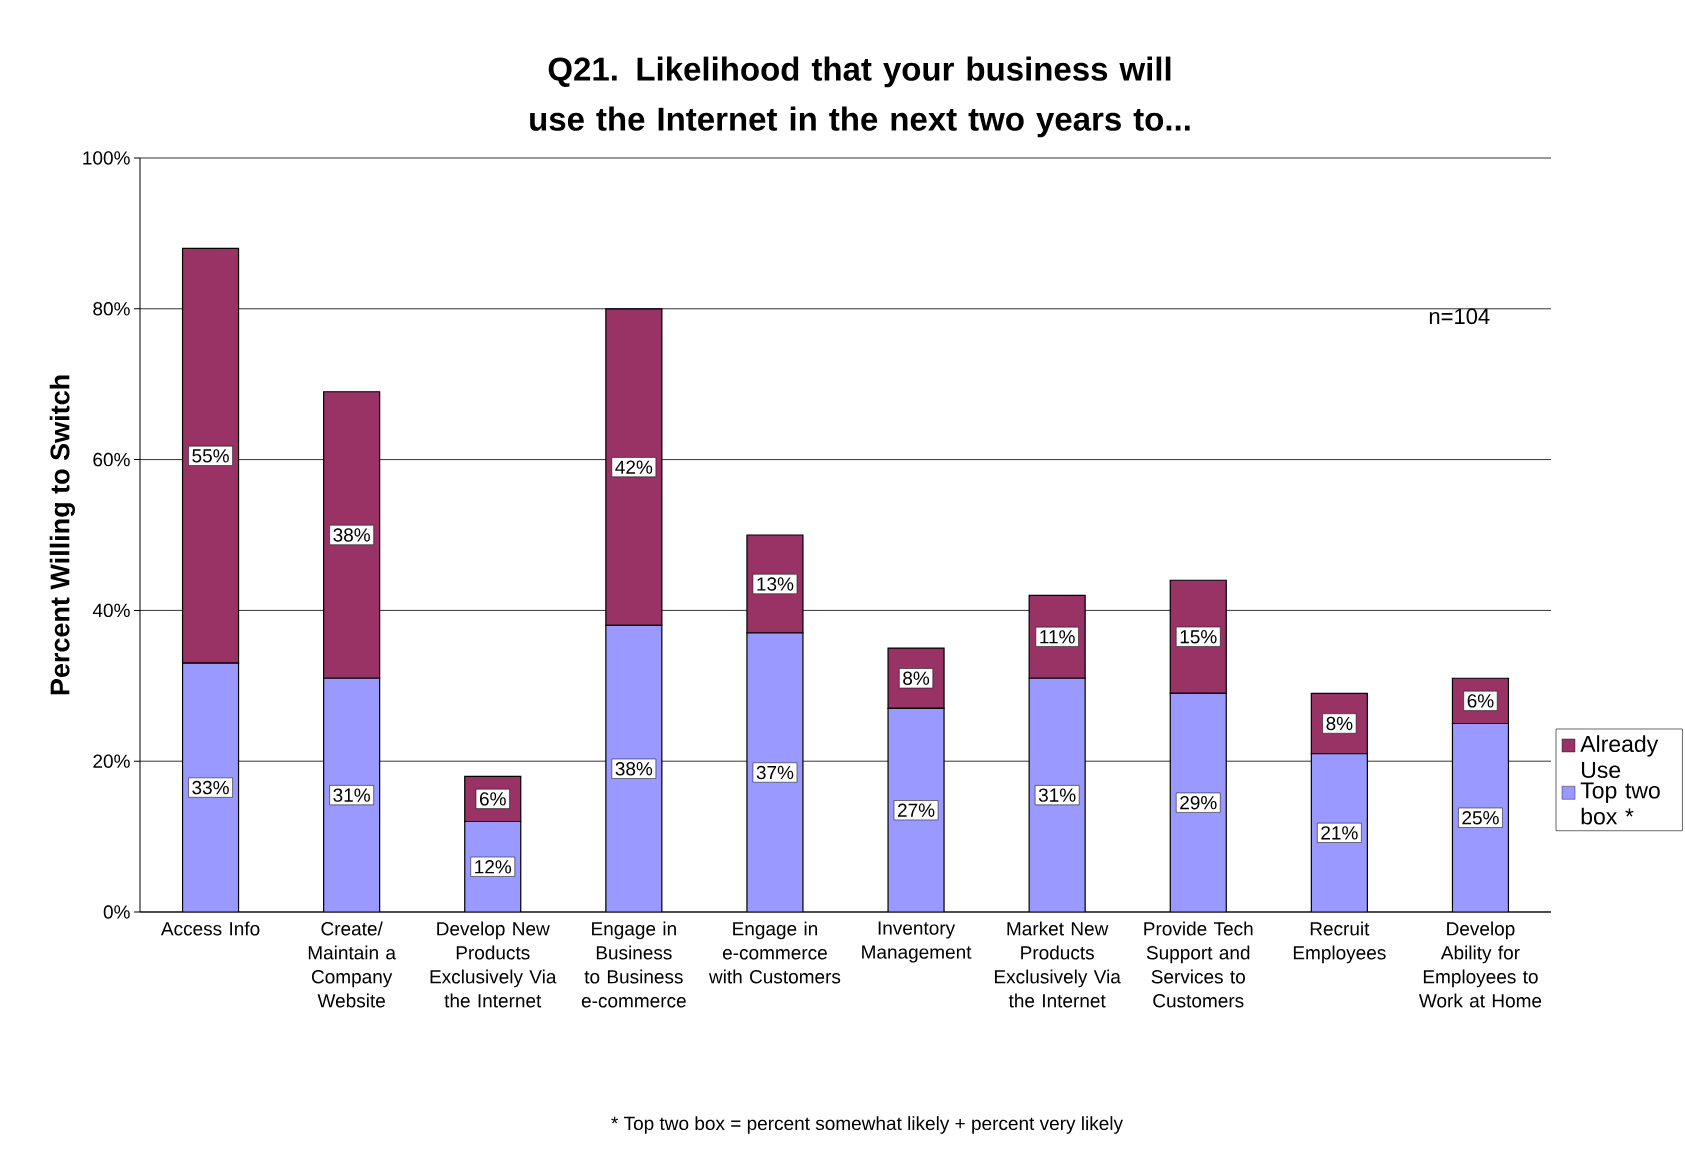 The image size is (1685, 1153). Describe the element at coordinates (210, 456) in the screenshot. I see `data-label: 55%` at that location.